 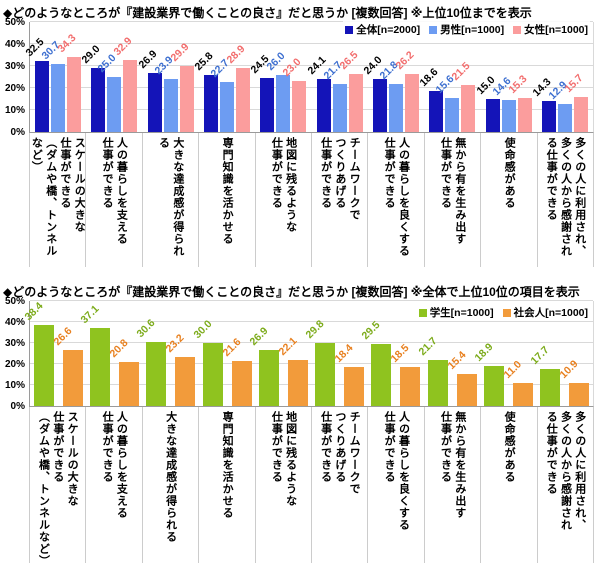 I want to click on bar-slot: 18.9, so click(x=489, y=353).